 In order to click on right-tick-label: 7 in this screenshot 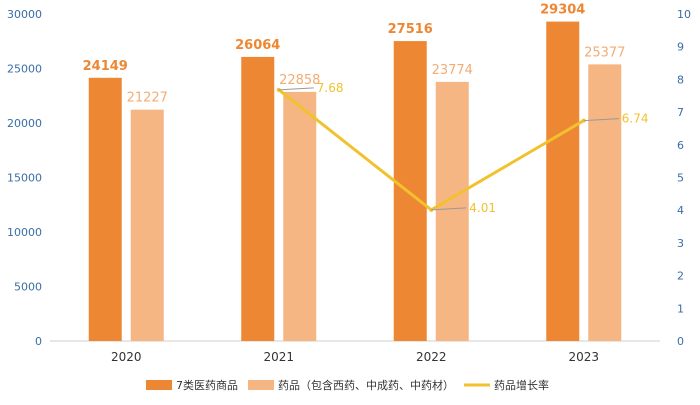, I will do `click(680, 112)`.